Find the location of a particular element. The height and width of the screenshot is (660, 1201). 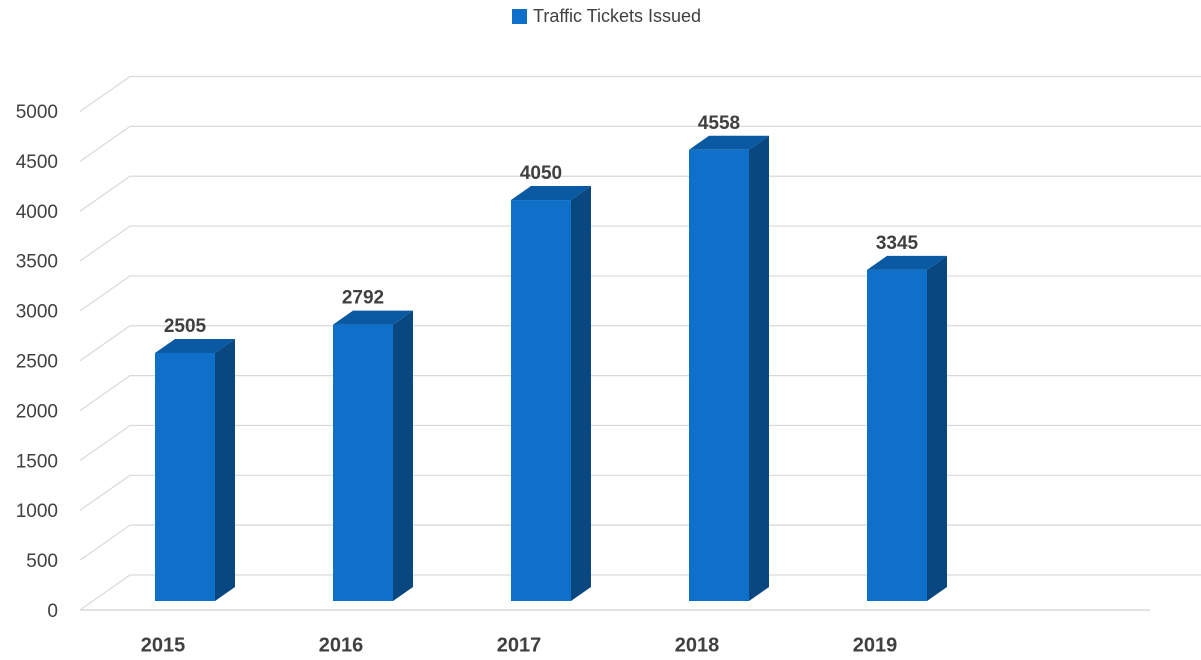

legend-swatch is located at coordinates (519, 16).